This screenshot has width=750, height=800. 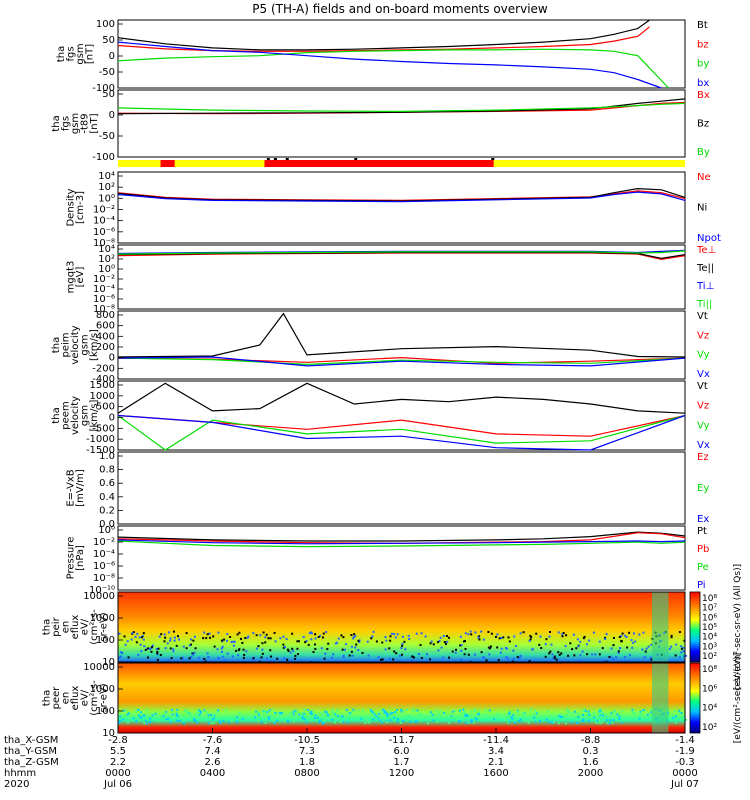 What do you see at coordinates (70, 53) in the screenshot?
I see `ylabel-line: fgs` at bounding box center [70, 53].